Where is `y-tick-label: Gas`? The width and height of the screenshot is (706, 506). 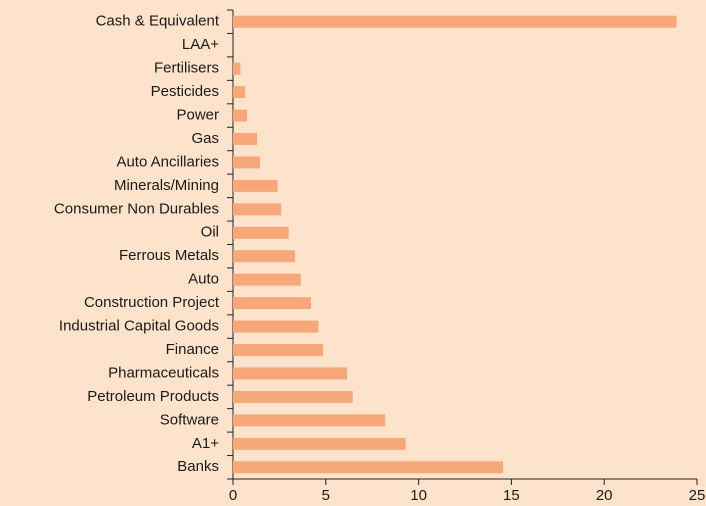 y-tick-label: Gas is located at coordinates (205, 138).